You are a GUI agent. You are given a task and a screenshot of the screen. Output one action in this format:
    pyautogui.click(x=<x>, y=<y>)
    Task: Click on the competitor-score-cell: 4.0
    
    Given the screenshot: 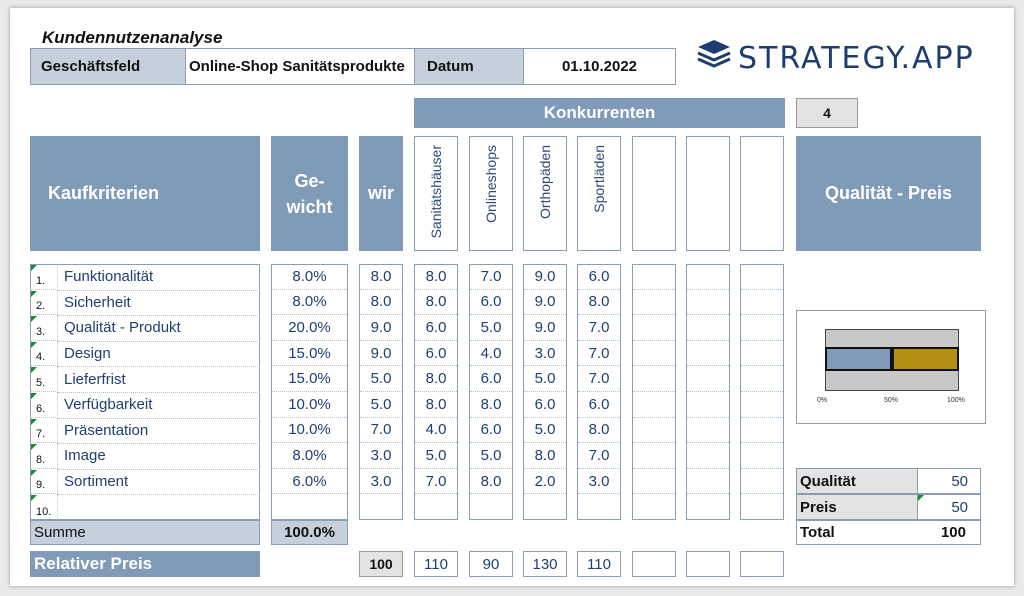 What is the action you would take?
    pyautogui.click(x=491, y=354)
    